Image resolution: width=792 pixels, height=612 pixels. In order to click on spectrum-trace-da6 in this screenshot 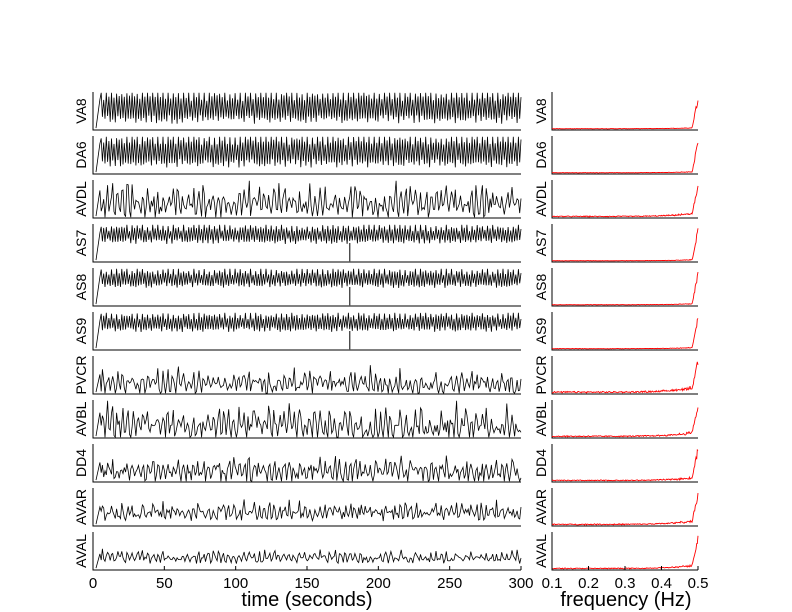, I will do `click(625, 158)`.